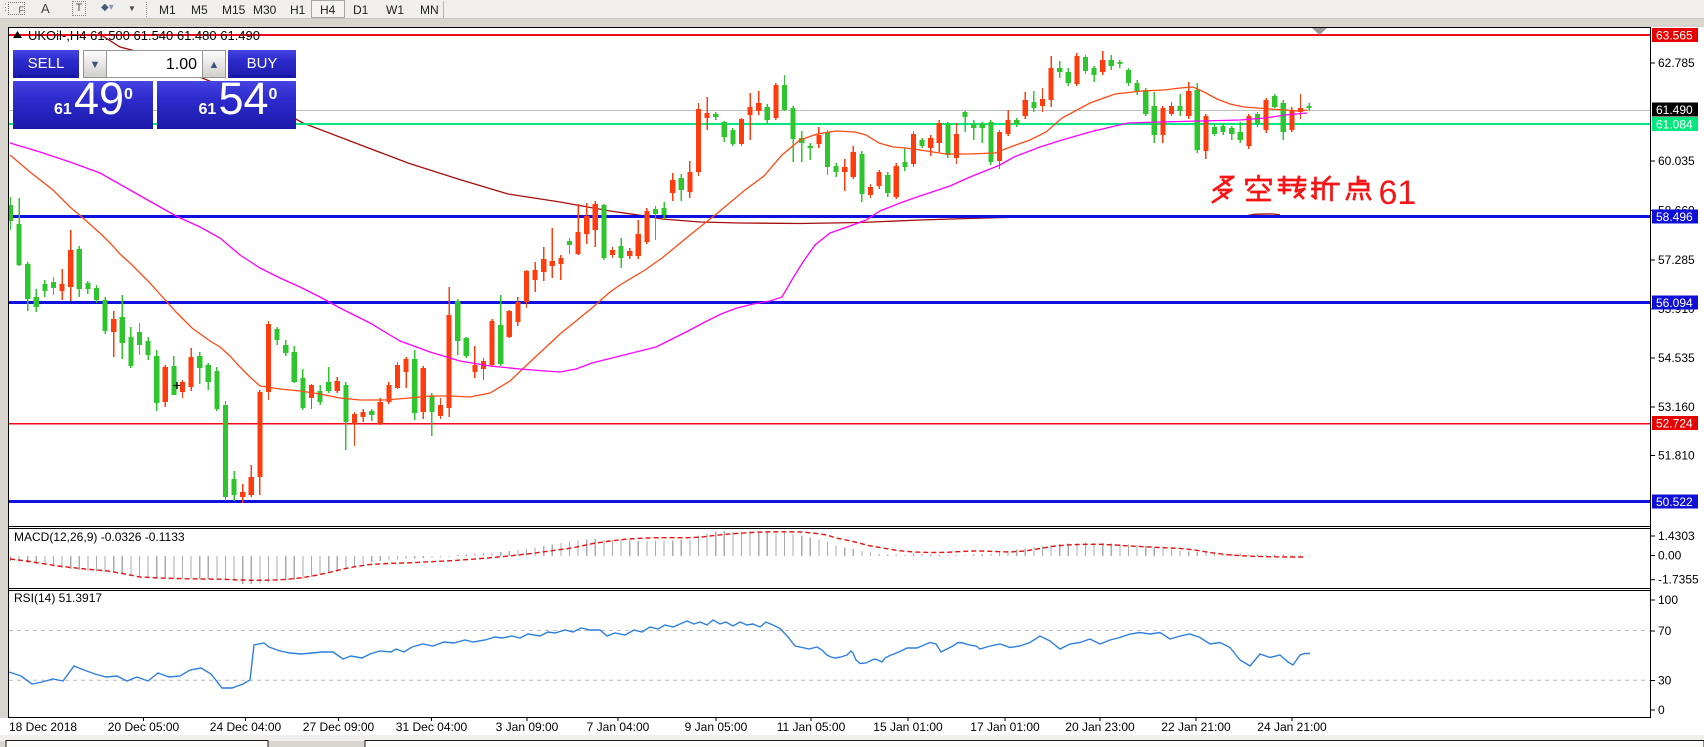 The height and width of the screenshot is (747, 1704). What do you see at coordinates (432, 727) in the screenshot?
I see `svg-text: 31 Dec 04:00` at bounding box center [432, 727].